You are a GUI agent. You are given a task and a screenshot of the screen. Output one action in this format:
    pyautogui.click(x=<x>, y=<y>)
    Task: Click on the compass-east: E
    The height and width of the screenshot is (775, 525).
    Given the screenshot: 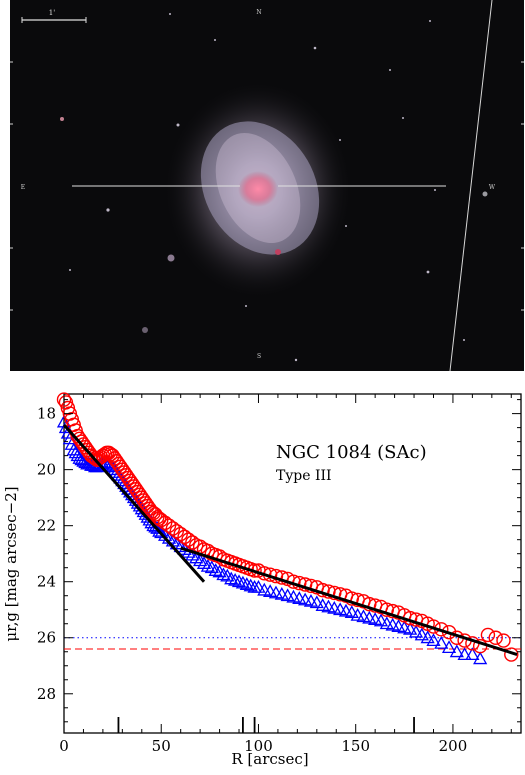 What is the action you would take?
    pyautogui.click(x=23, y=187)
    